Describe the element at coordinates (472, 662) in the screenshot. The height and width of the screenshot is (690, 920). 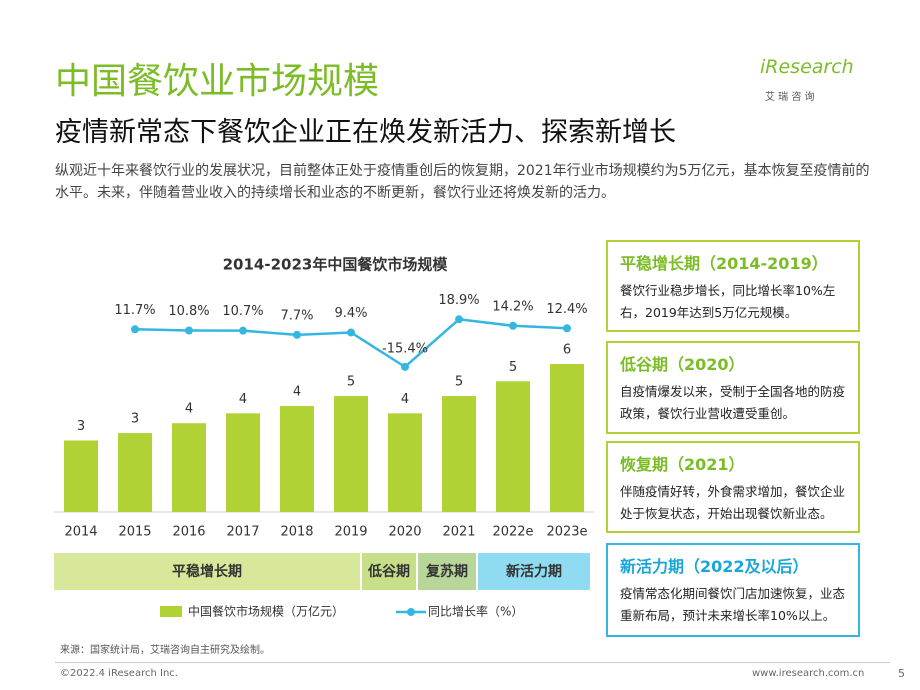
I see `footer-line` at that location.